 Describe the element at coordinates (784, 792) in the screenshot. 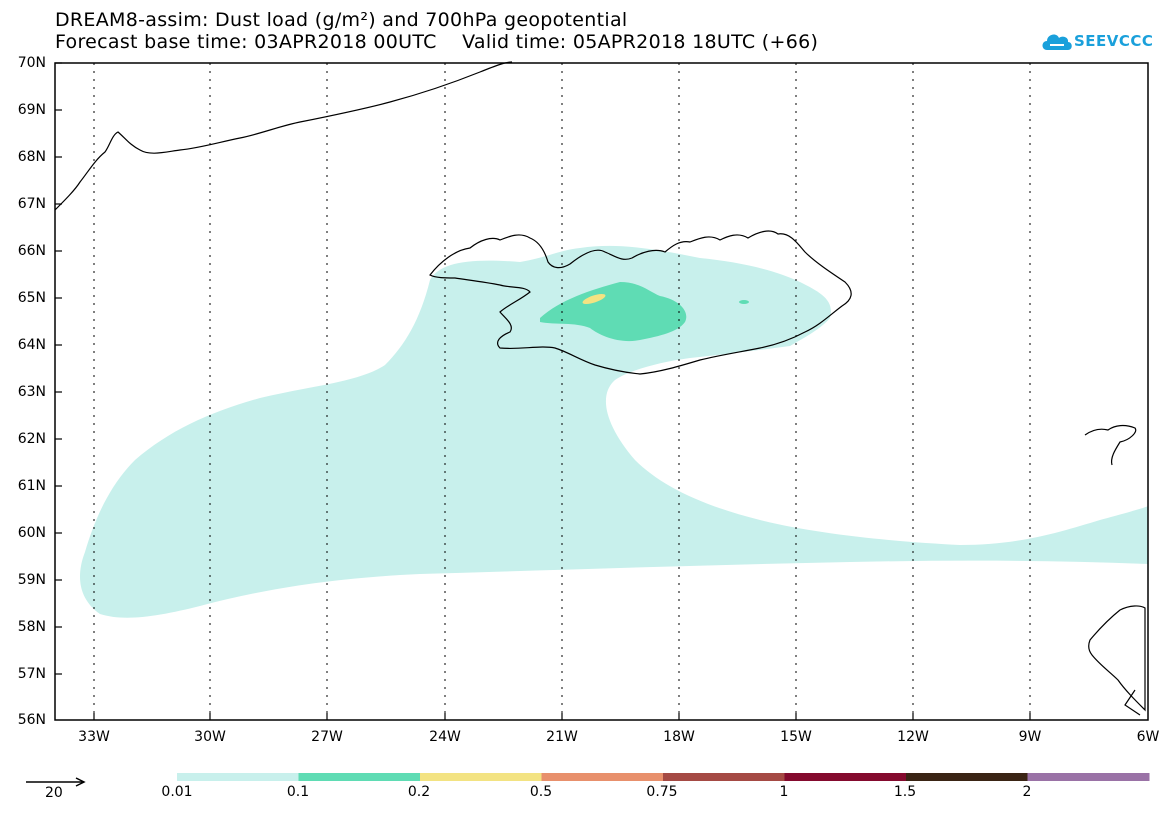

I see `legend-level-label: 1` at that location.